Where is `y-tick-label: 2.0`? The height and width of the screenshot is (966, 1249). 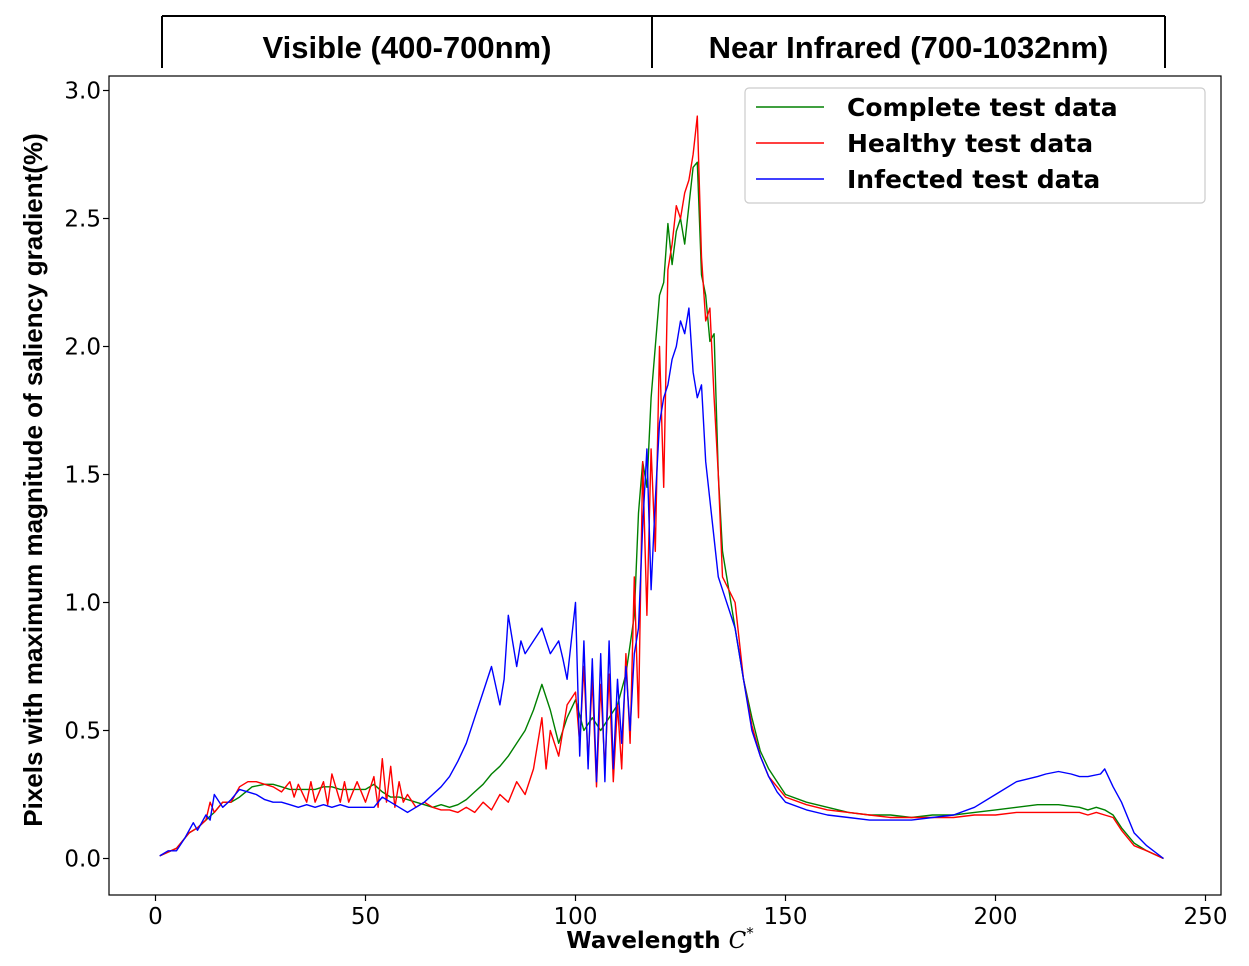 y-tick-label: 2.0 is located at coordinates (82, 348).